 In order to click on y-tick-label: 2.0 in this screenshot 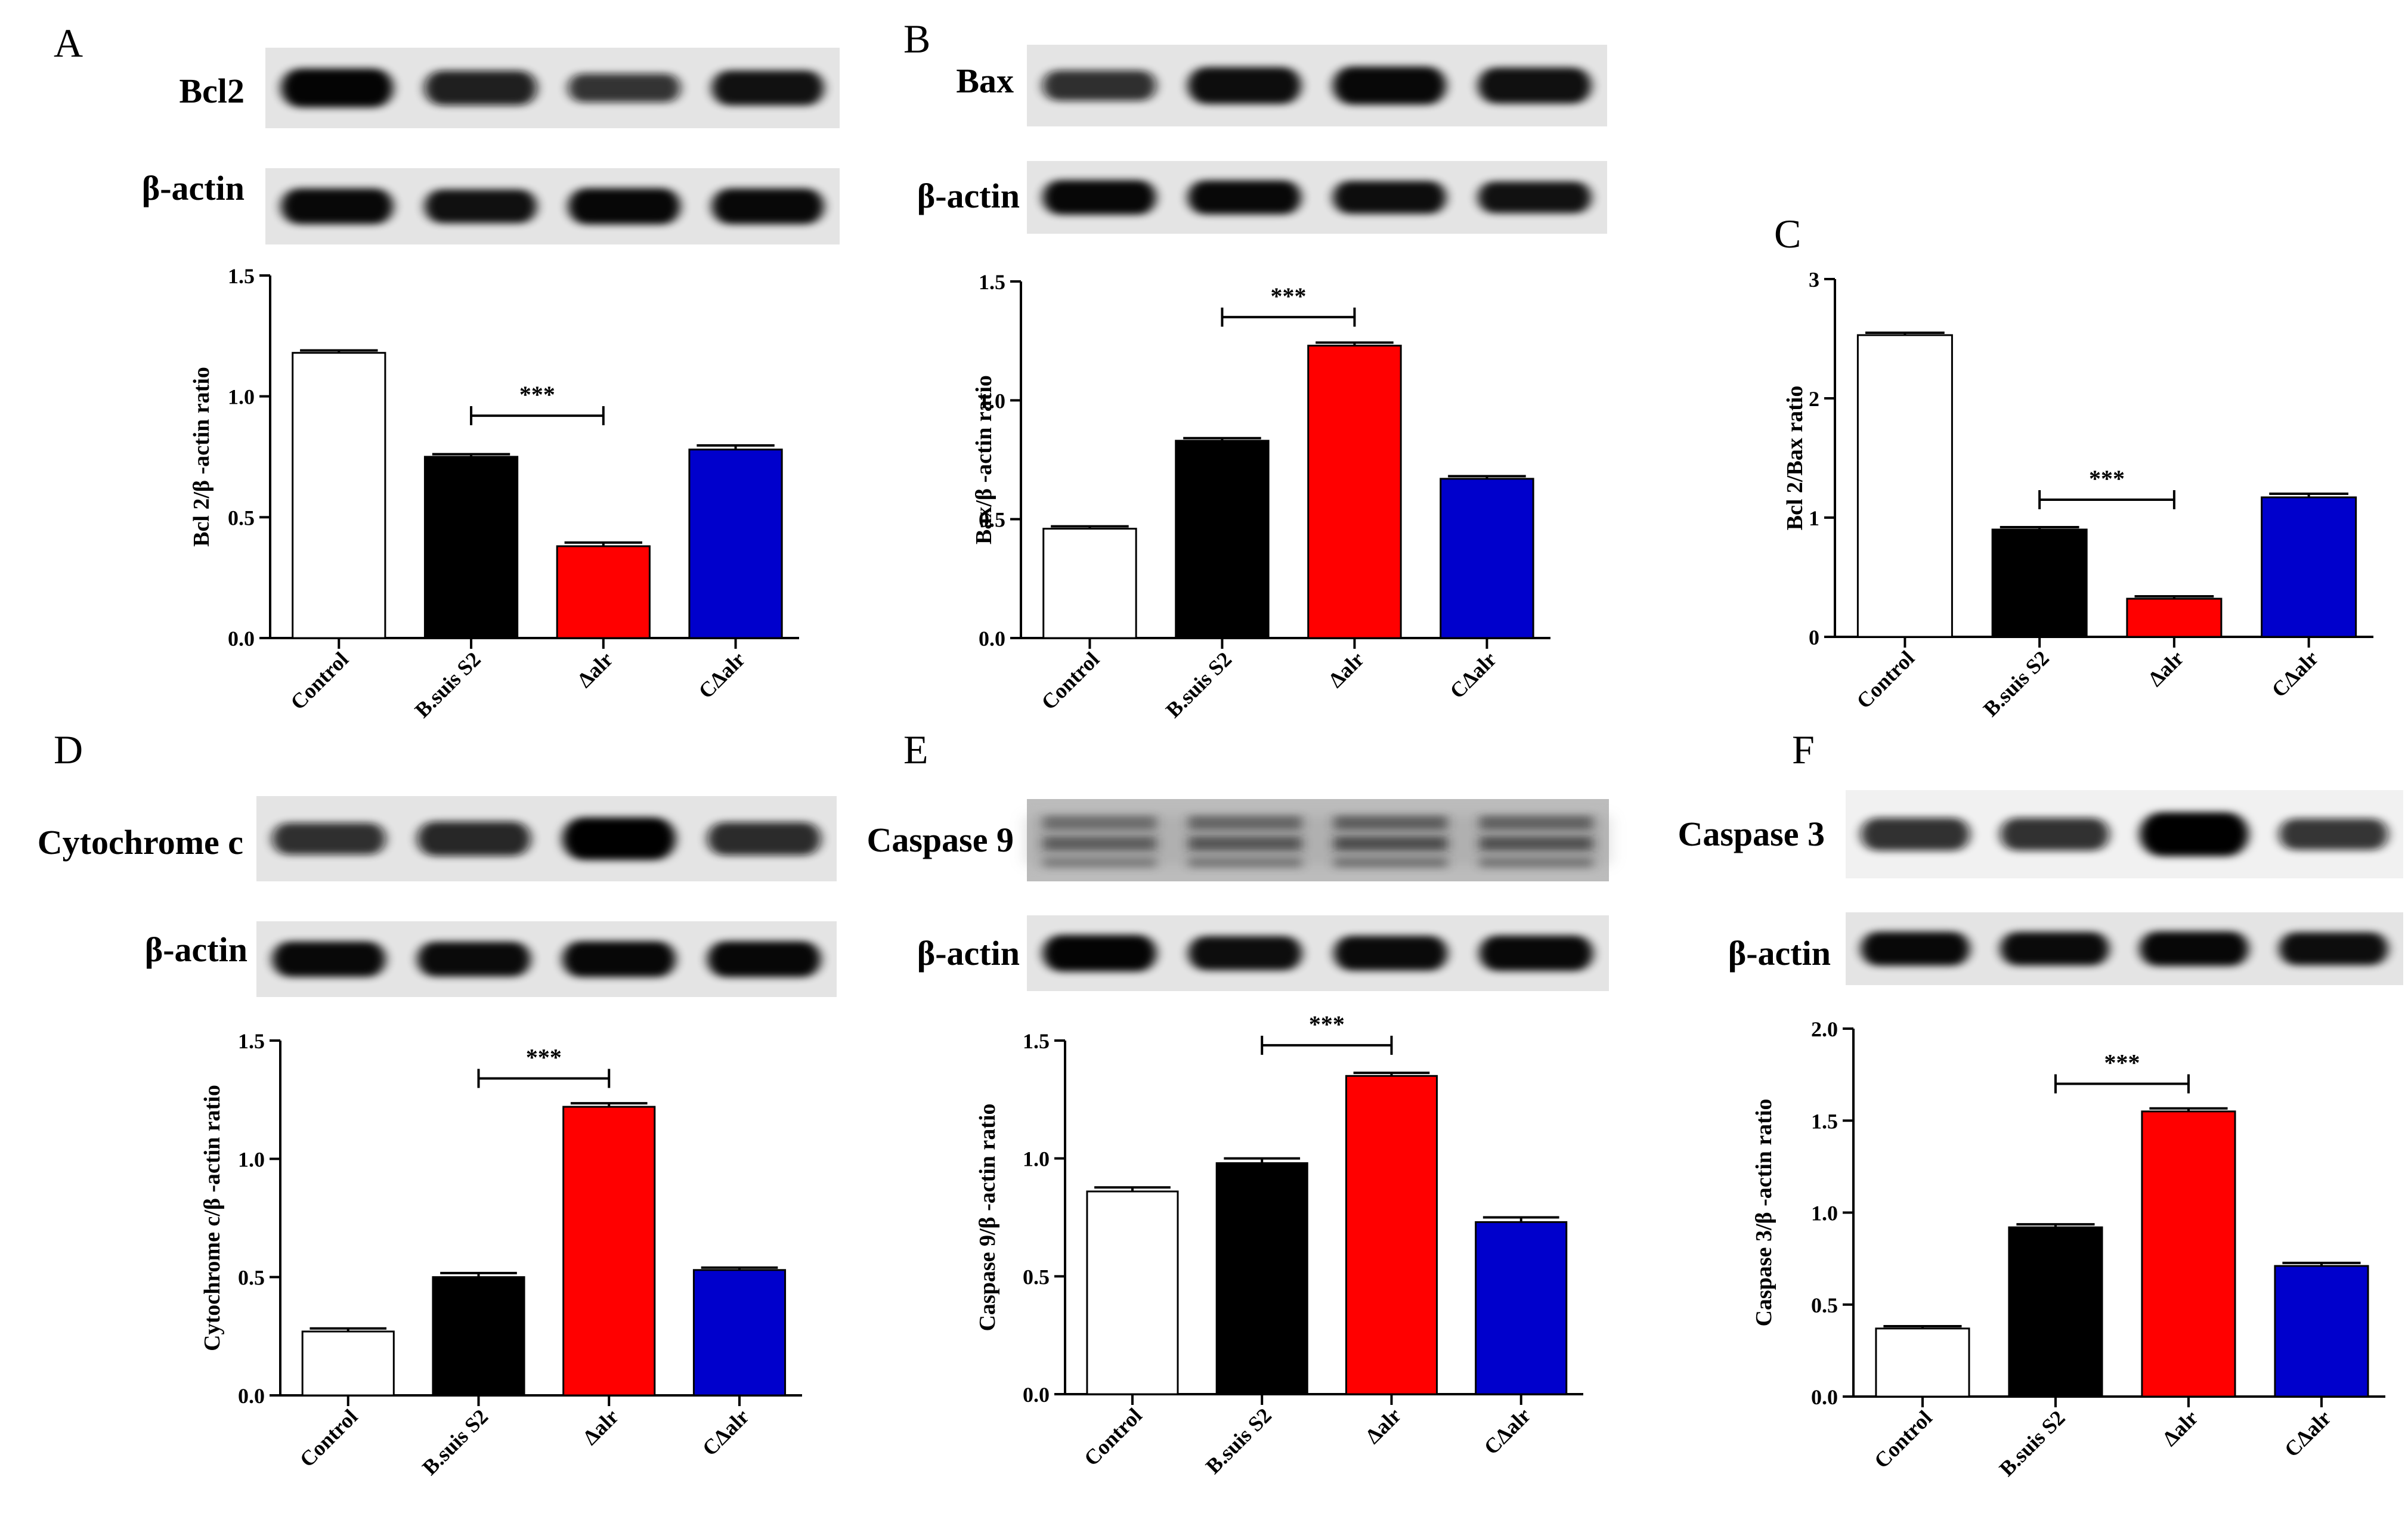, I will do `click(1824, 1029)`.